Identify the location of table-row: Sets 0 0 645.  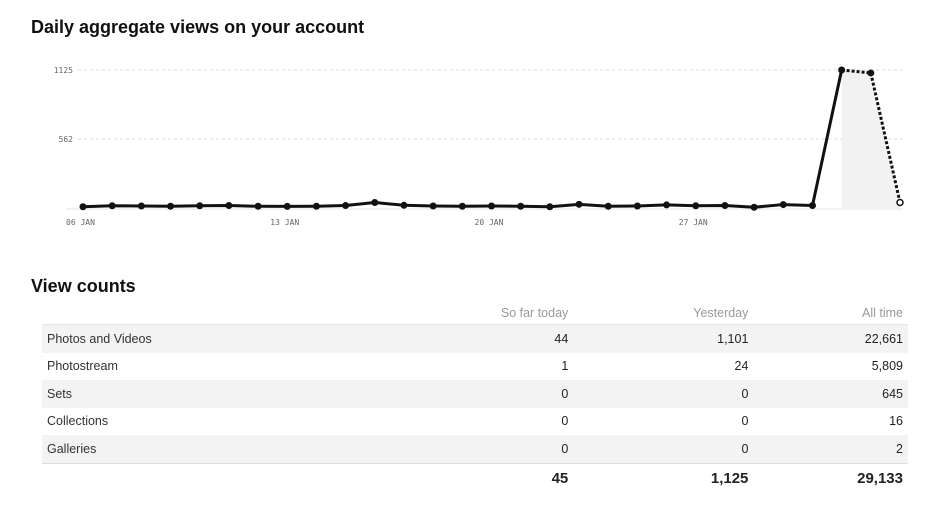
(475, 394).